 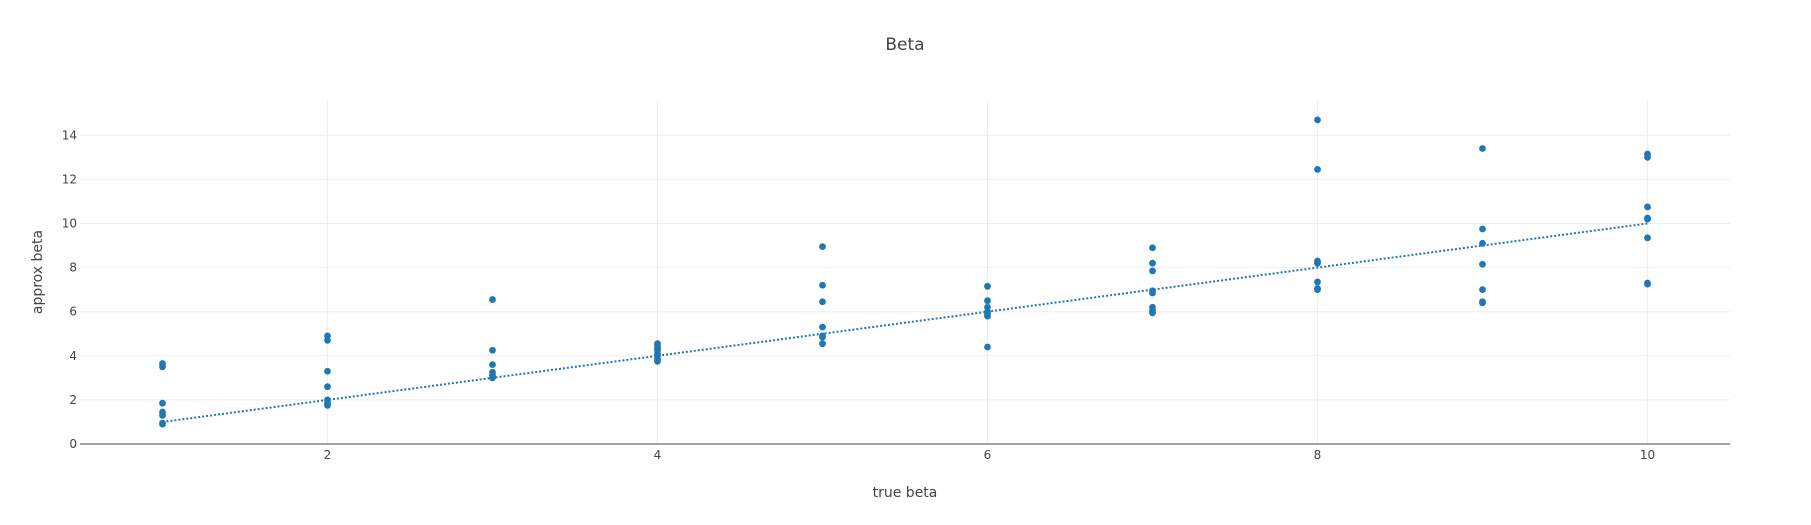 I want to click on y-tick-label: 0, so click(x=73, y=444).